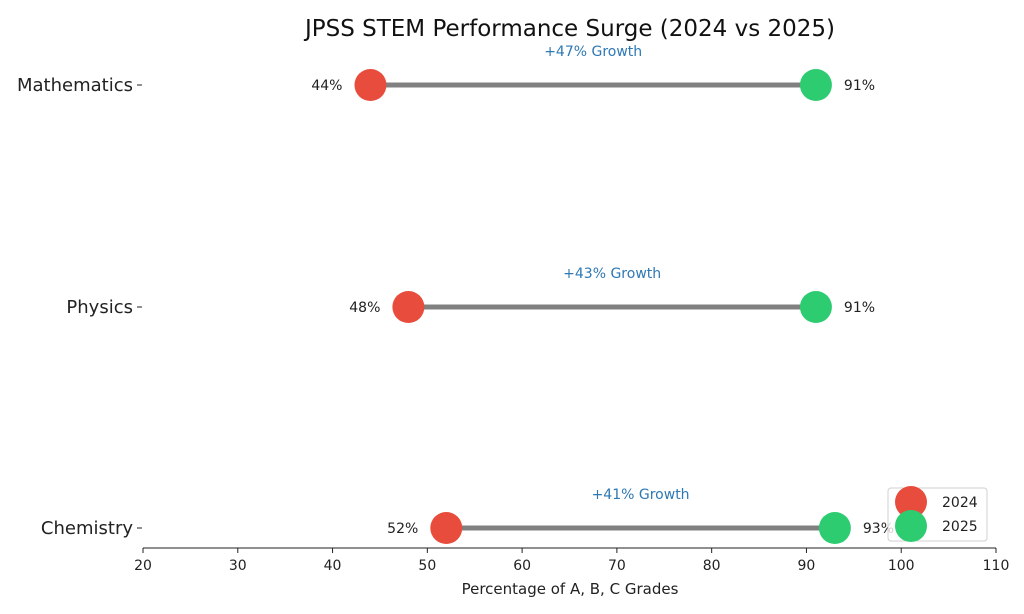 The width and height of the screenshot is (1024, 614). What do you see at coordinates (593, 52) in the screenshot?
I see `growth-annotation: +47% Growth` at bounding box center [593, 52].